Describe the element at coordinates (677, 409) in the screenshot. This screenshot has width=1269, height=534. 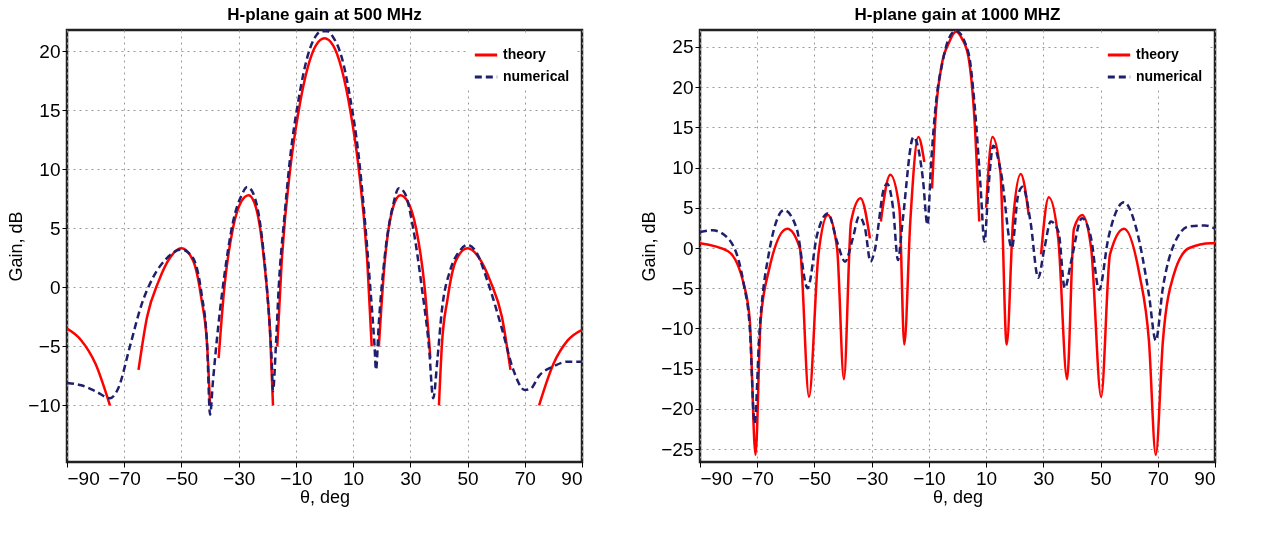
I see `y-tick-label: −20` at that location.